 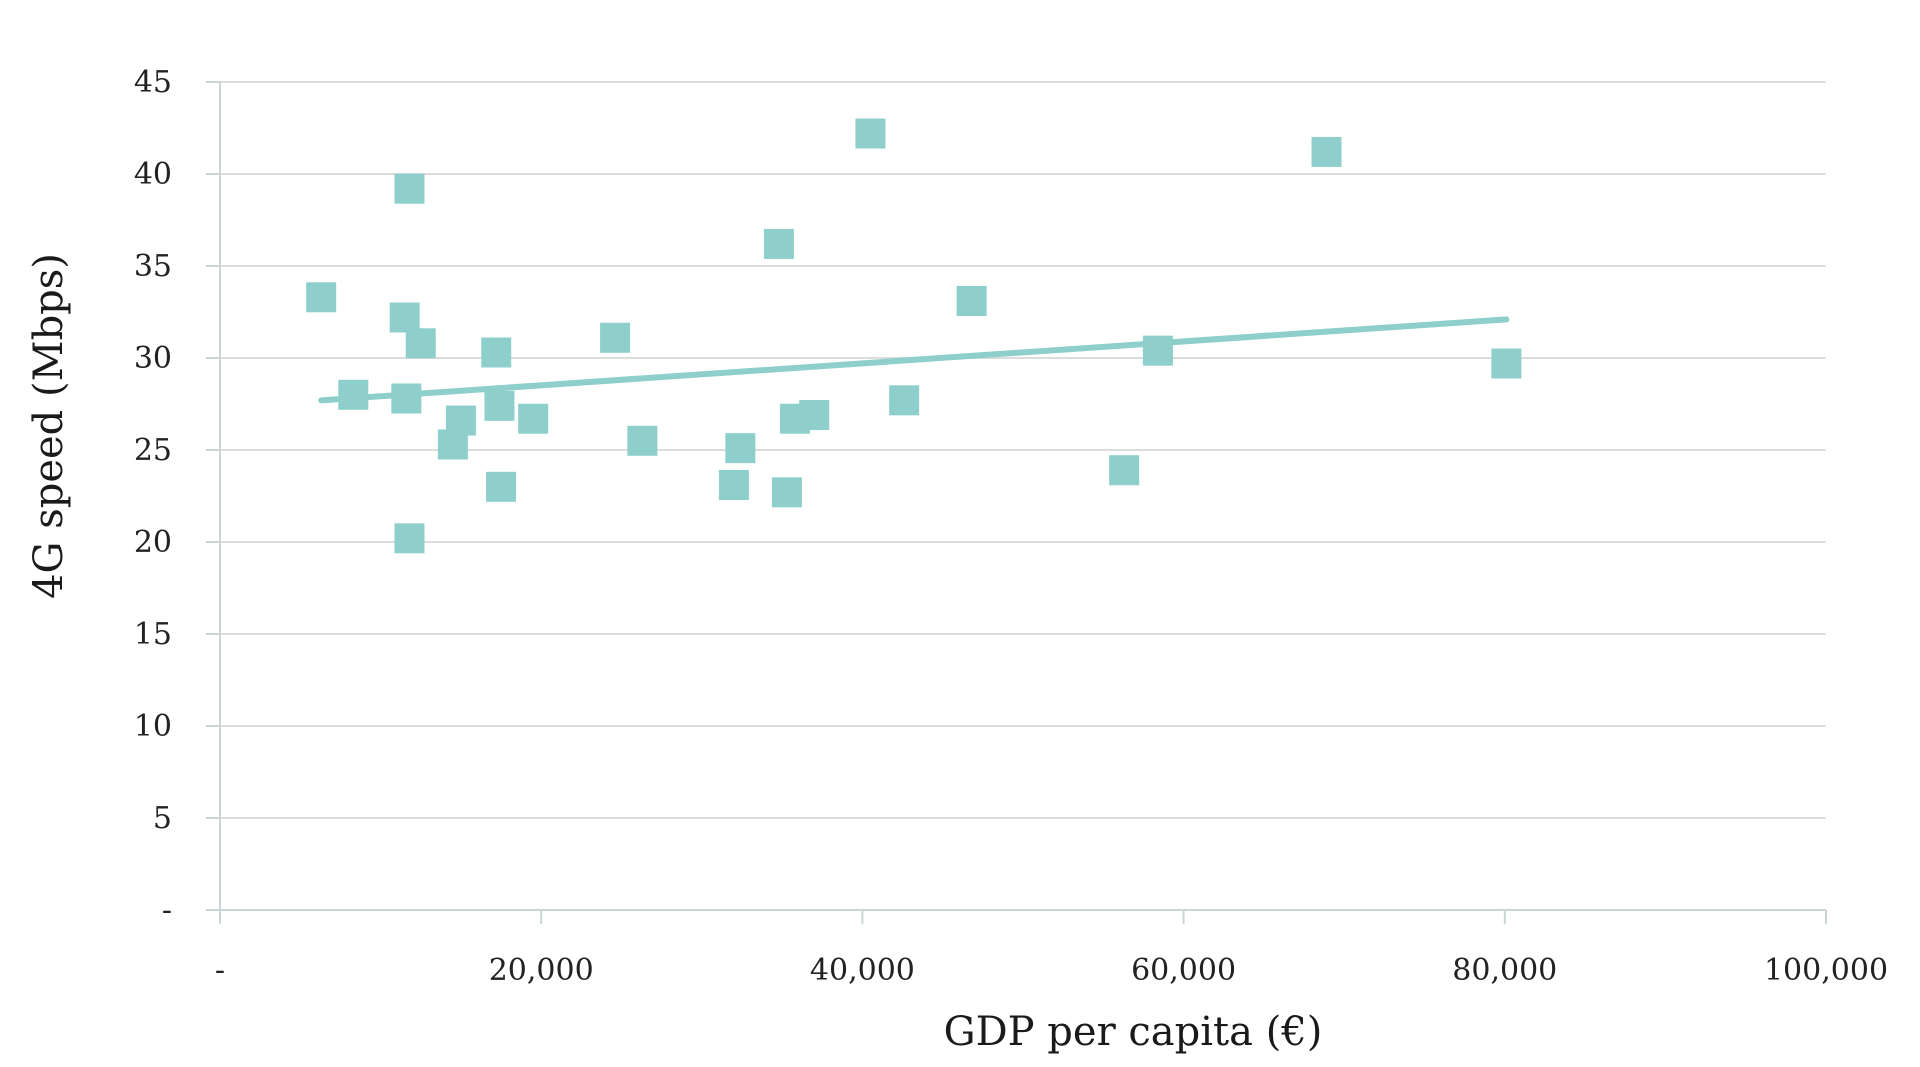 I want to click on x-tick-label: 20,000, so click(x=541, y=970).